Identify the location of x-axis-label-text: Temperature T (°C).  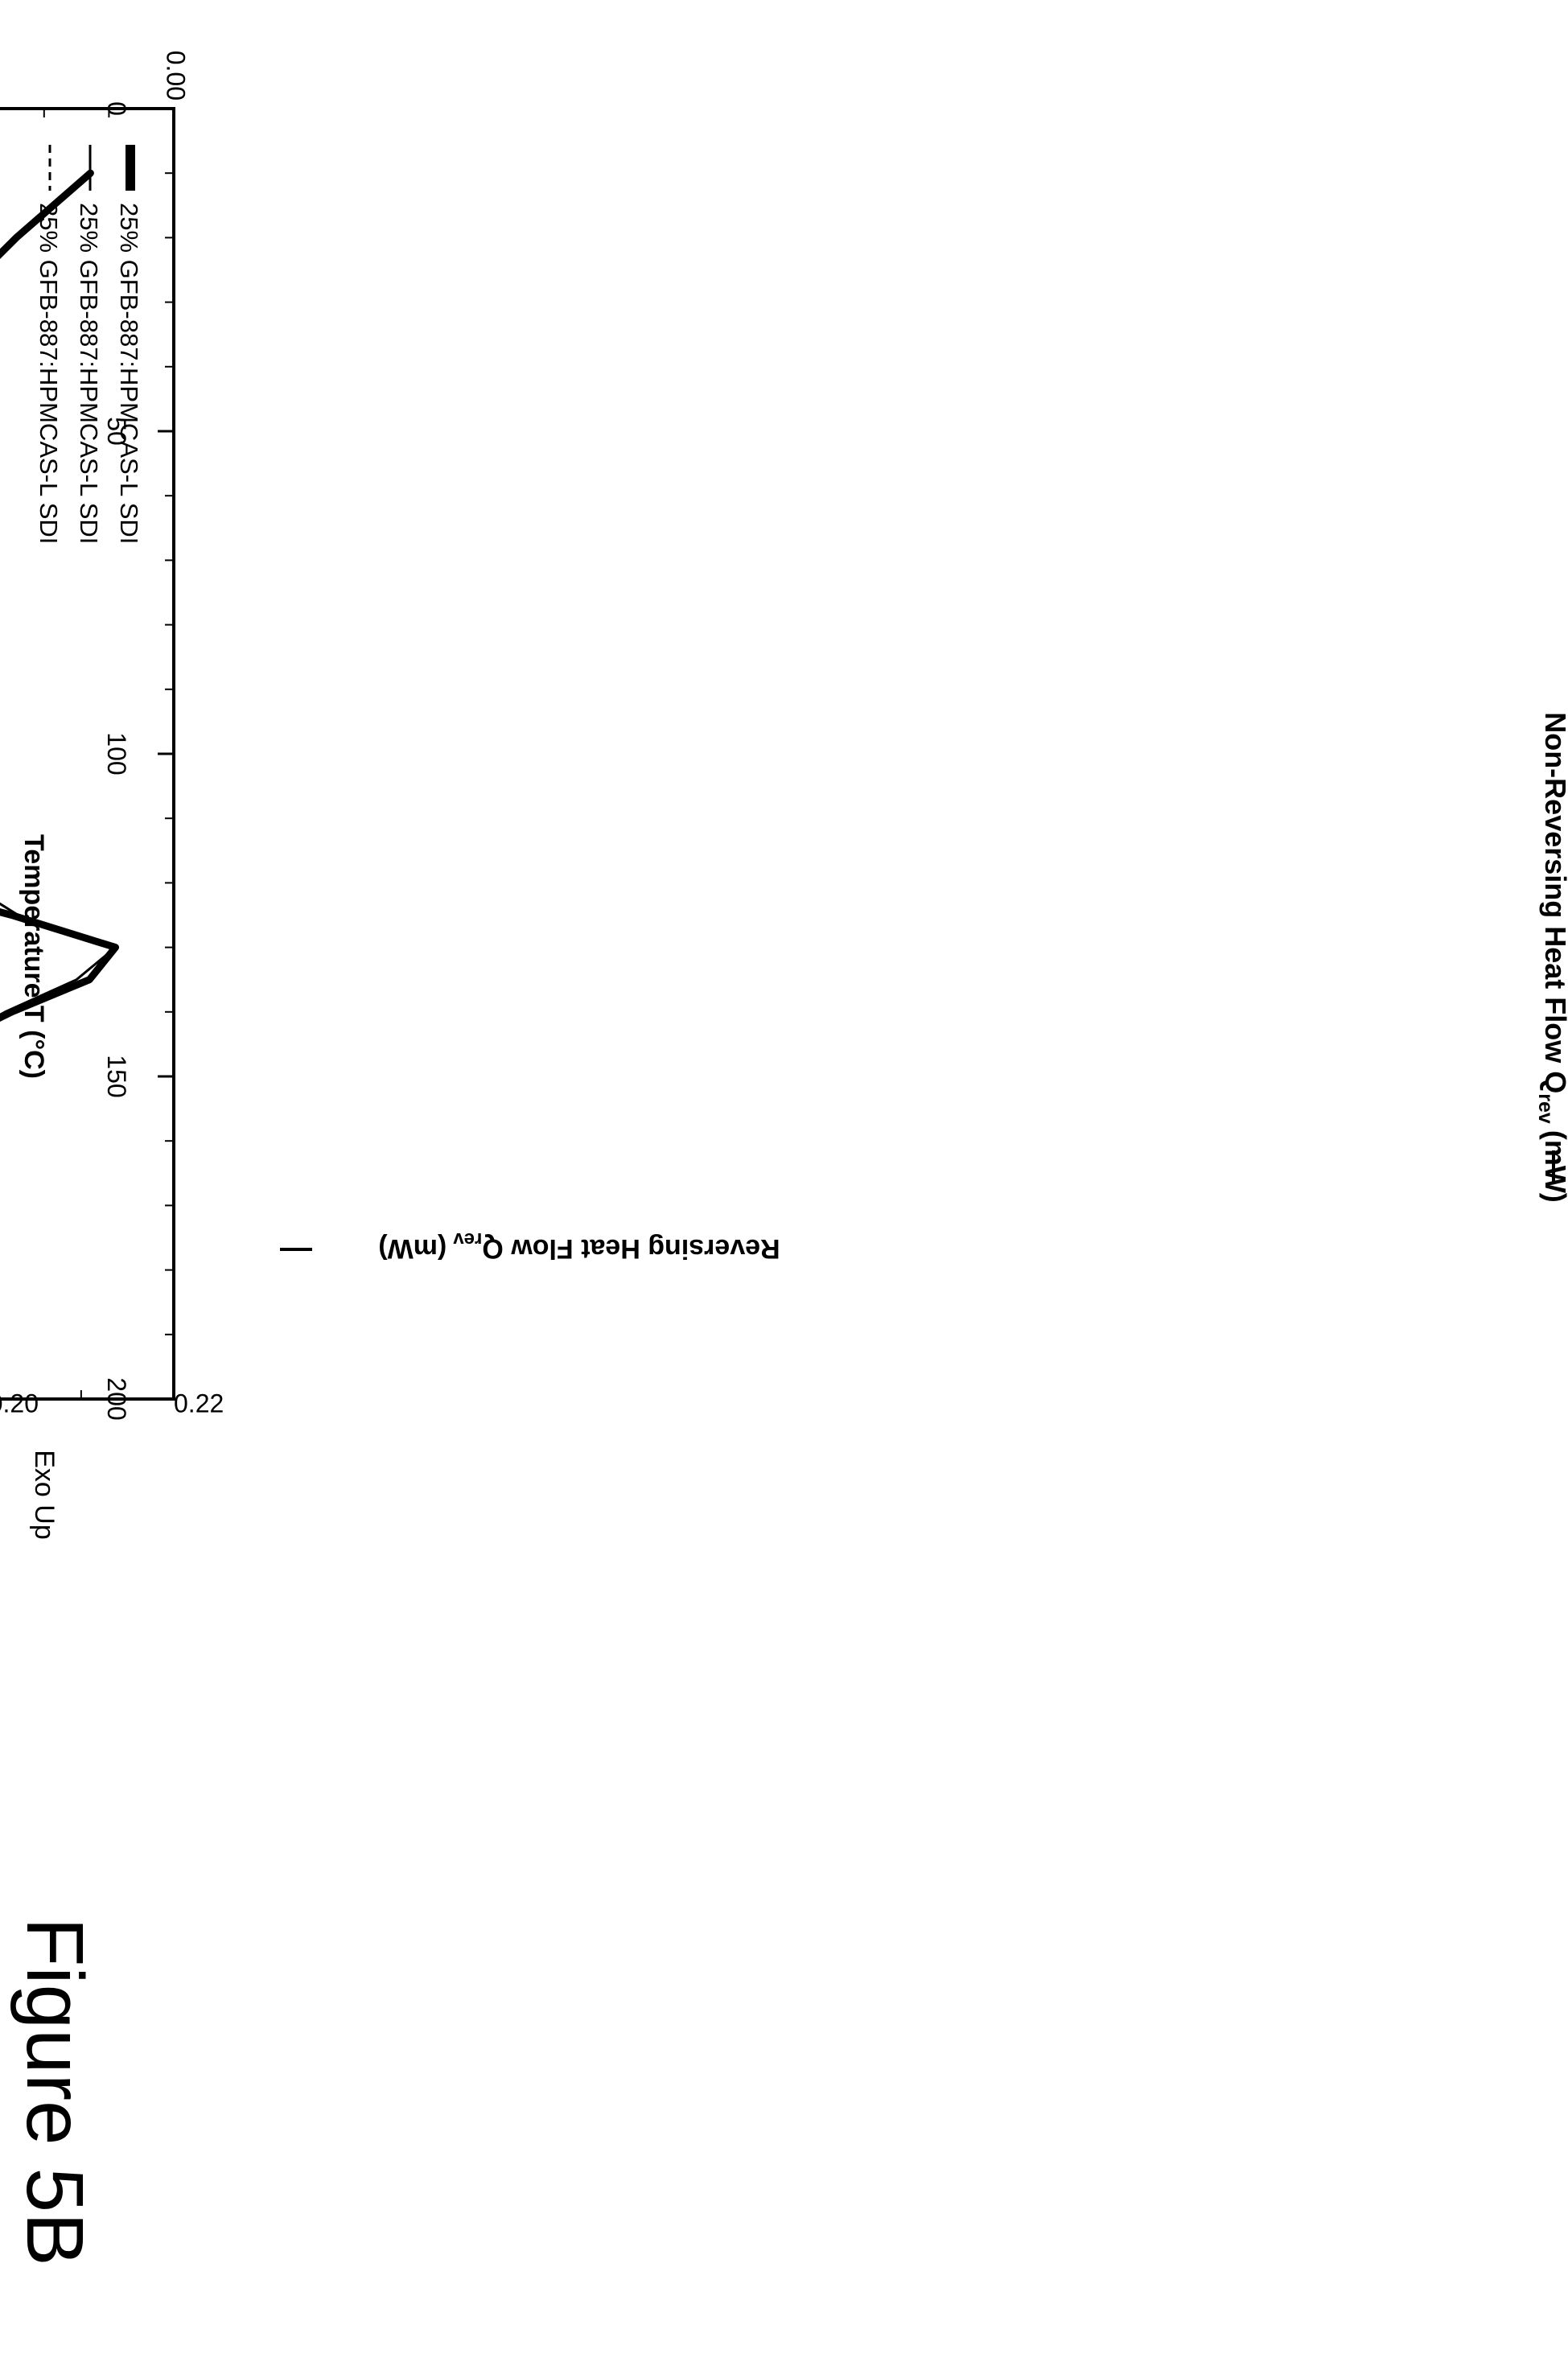
(34, 956).